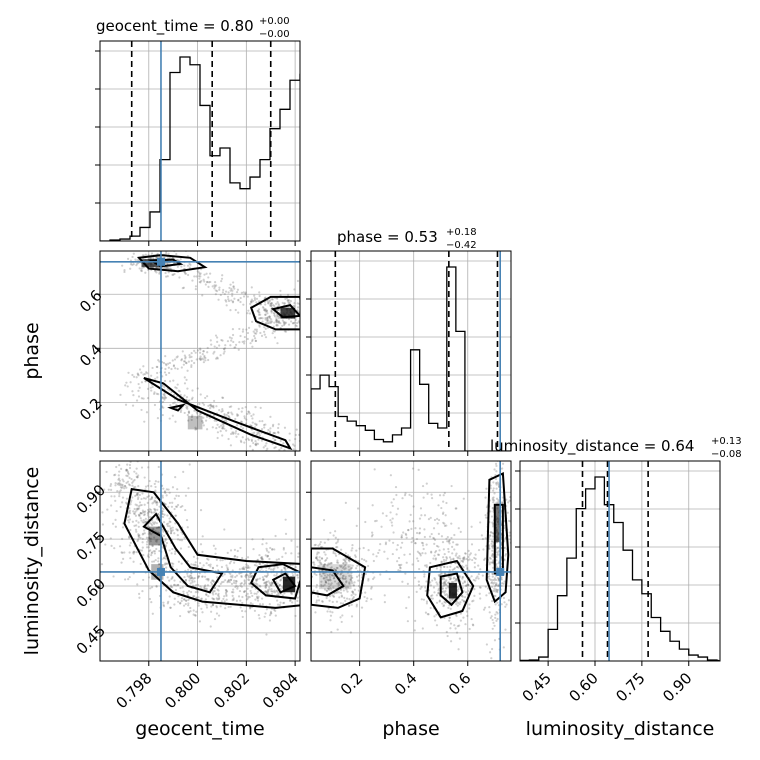  What do you see at coordinates (726, 441) in the screenshot?
I see `svg-text: +0.13` at bounding box center [726, 441].